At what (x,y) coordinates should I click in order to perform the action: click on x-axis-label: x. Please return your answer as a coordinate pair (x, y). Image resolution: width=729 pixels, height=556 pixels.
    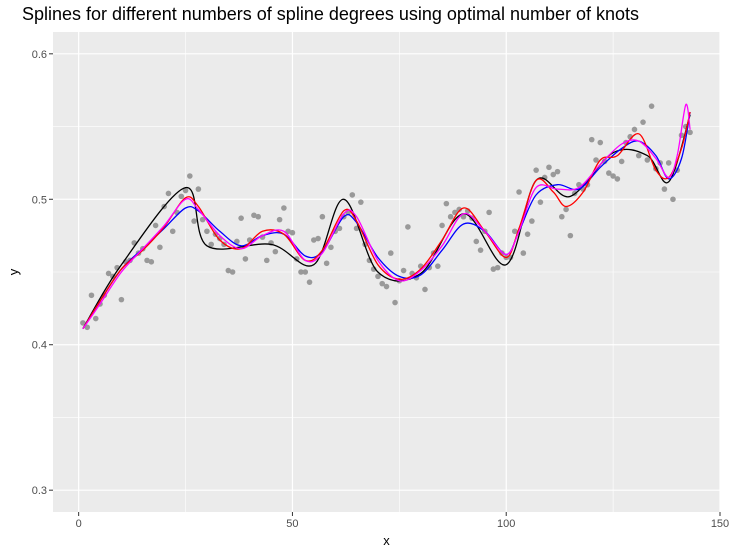
    Looking at the image, I should click on (386, 540).